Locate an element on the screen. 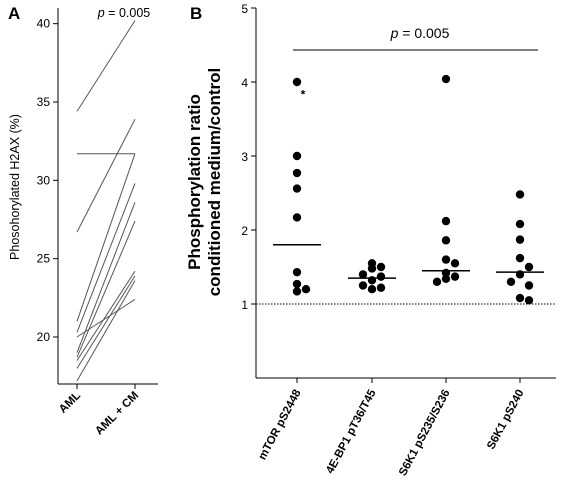 The width and height of the screenshot is (561, 498). panel-b-label: B is located at coordinates (196, 13).